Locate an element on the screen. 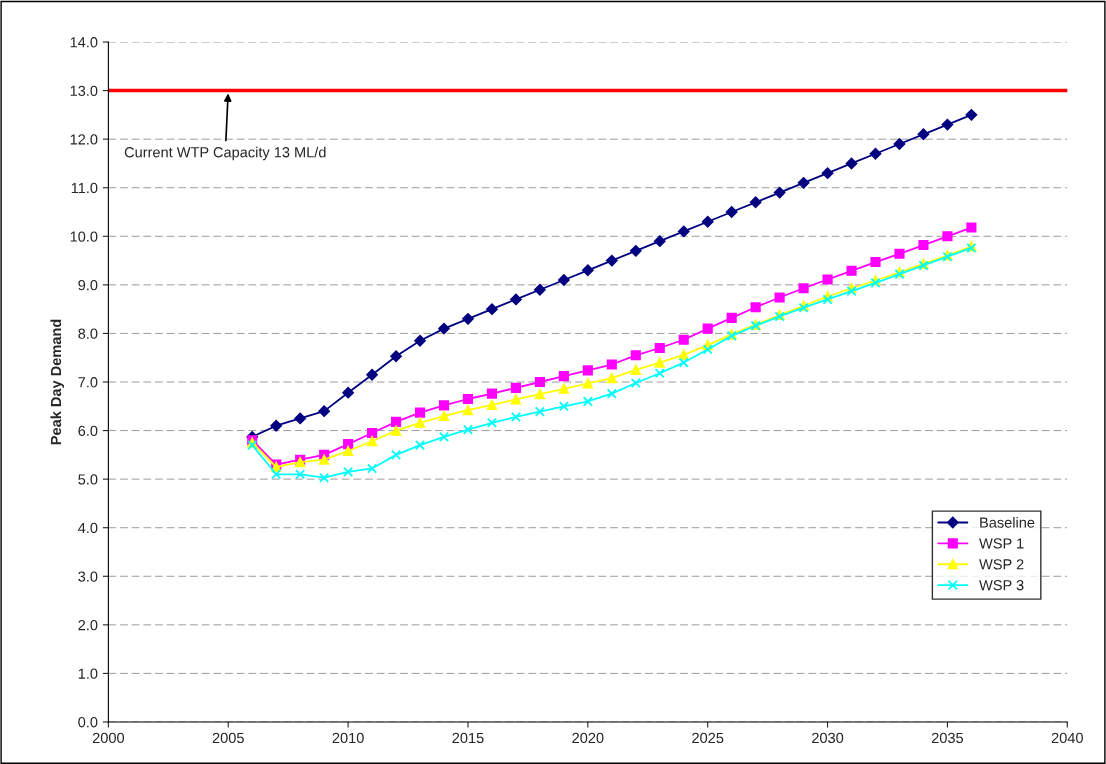 This screenshot has width=1106, height=764. y-tick-label: 1.0 is located at coordinates (88, 673).